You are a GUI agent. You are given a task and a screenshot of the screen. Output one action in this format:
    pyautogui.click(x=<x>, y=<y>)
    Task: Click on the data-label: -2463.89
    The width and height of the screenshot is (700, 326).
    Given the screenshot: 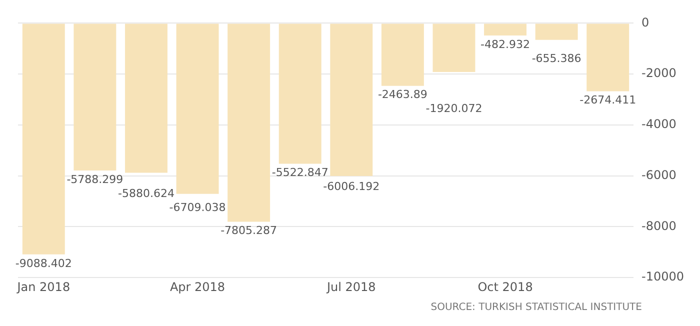 What is the action you would take?
    pyautogui.click(x=403, y=95)
    